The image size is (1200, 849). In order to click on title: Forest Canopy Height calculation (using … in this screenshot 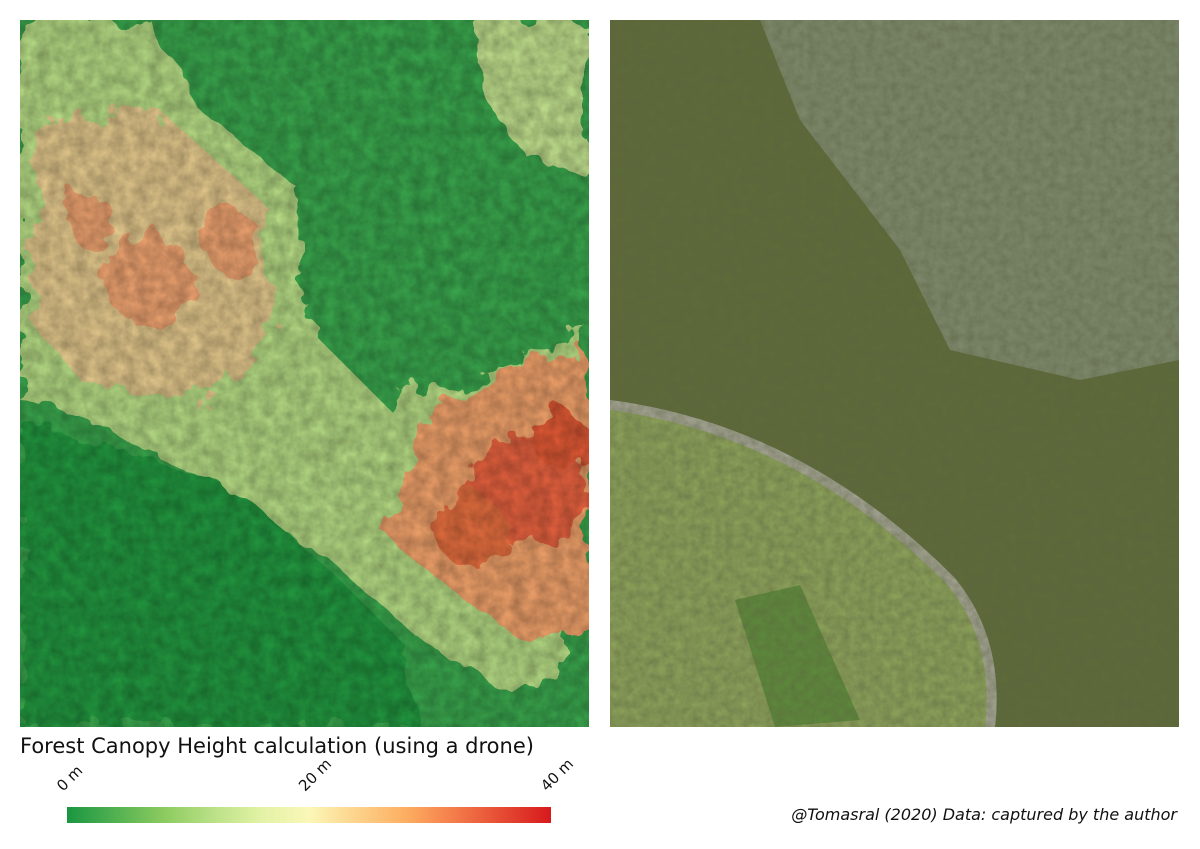, I will do `click(277, 746)`.